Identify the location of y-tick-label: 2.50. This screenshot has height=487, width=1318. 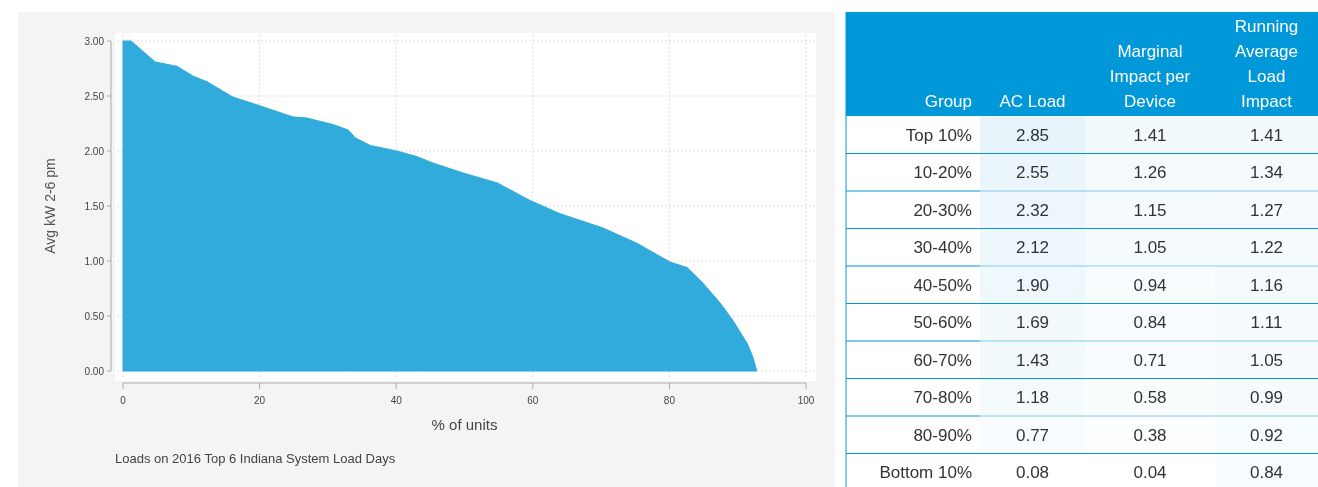
(94, 96).